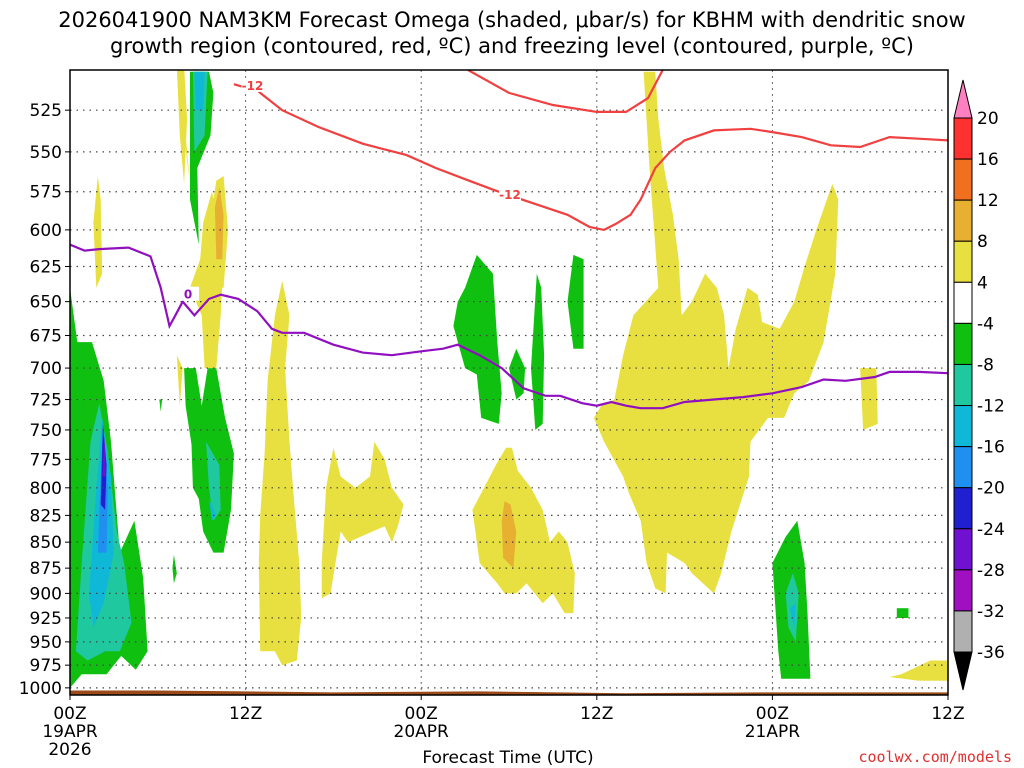 Image resolution: width=1024 pixels, height=768 pixels. Describe the element at coordinates (982, 242) in the screenshot. I see `colorbar-label: 8` at that location.